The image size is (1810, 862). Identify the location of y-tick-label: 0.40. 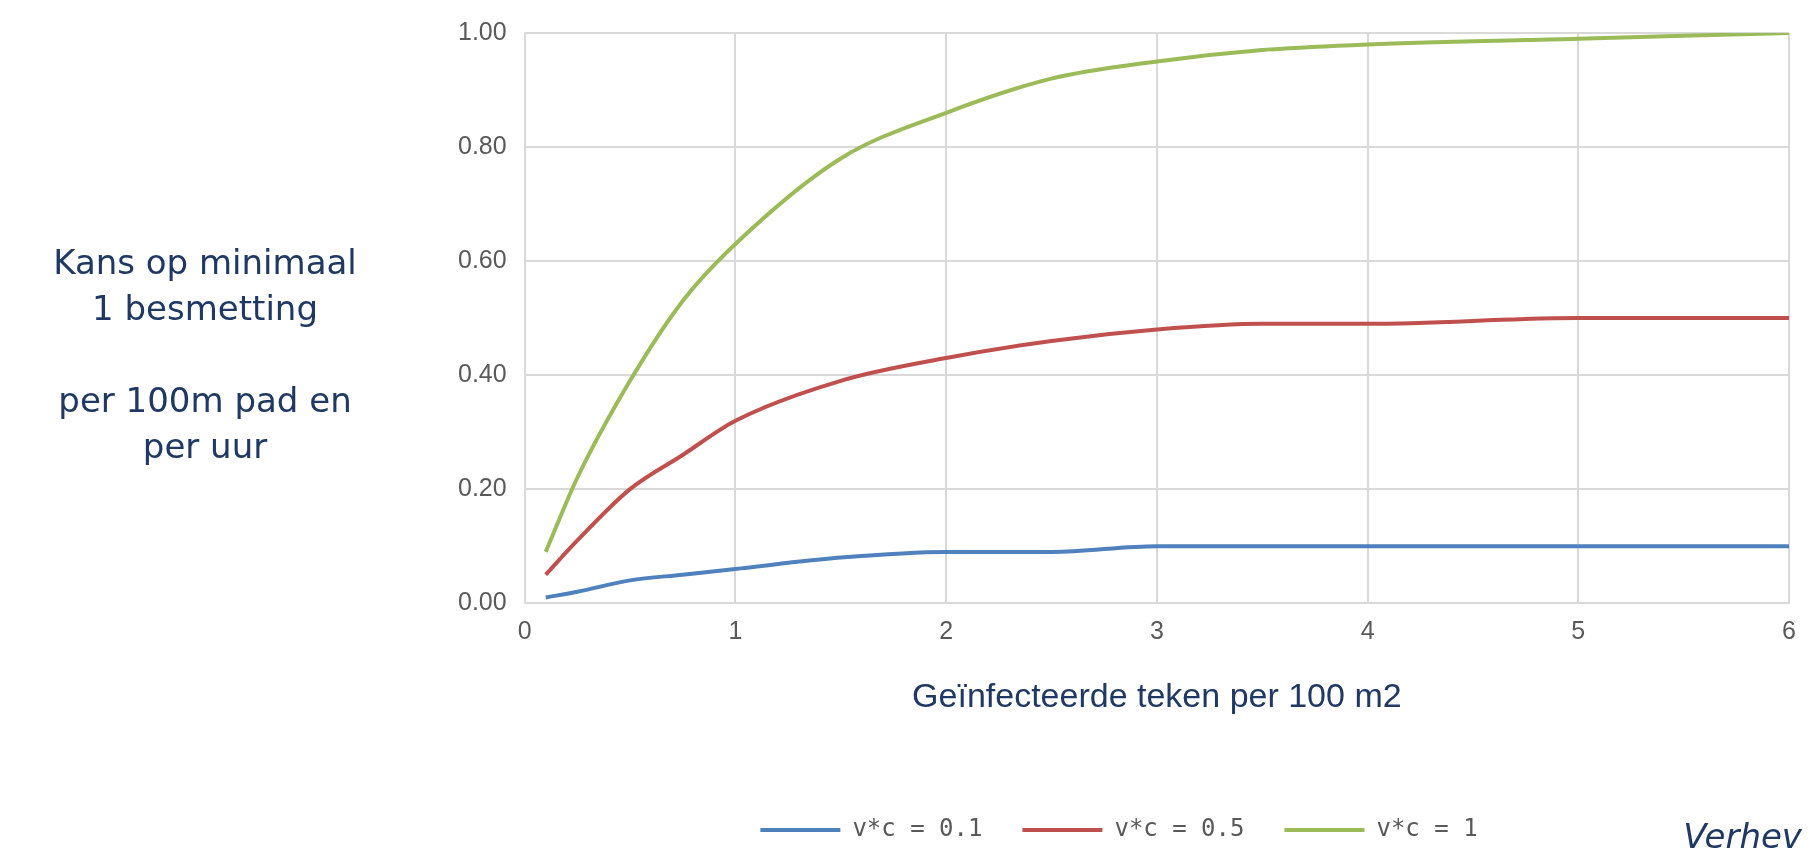
(482, 373).